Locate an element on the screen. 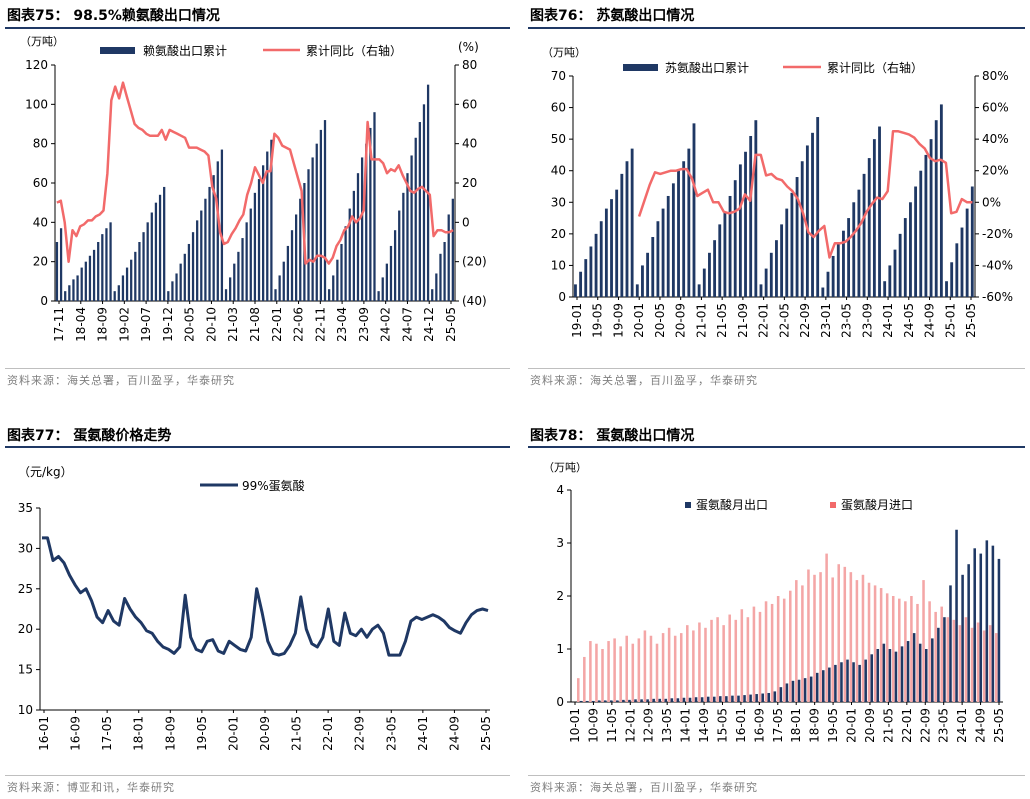 The height and width of the screenshot is (799, 1030). y-axis-title: （元/kg） is located at coordinates (45, 472).